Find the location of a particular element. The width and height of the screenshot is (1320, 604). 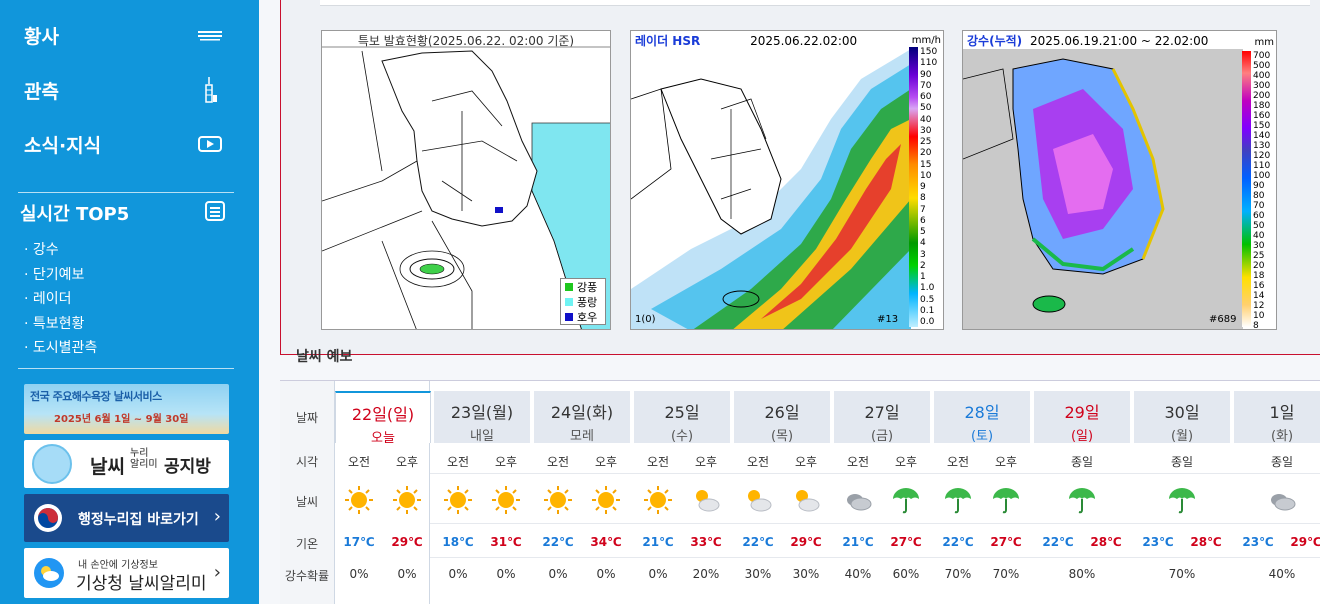

day-header: 1일 (화) is located at coordinates (1277, 417).